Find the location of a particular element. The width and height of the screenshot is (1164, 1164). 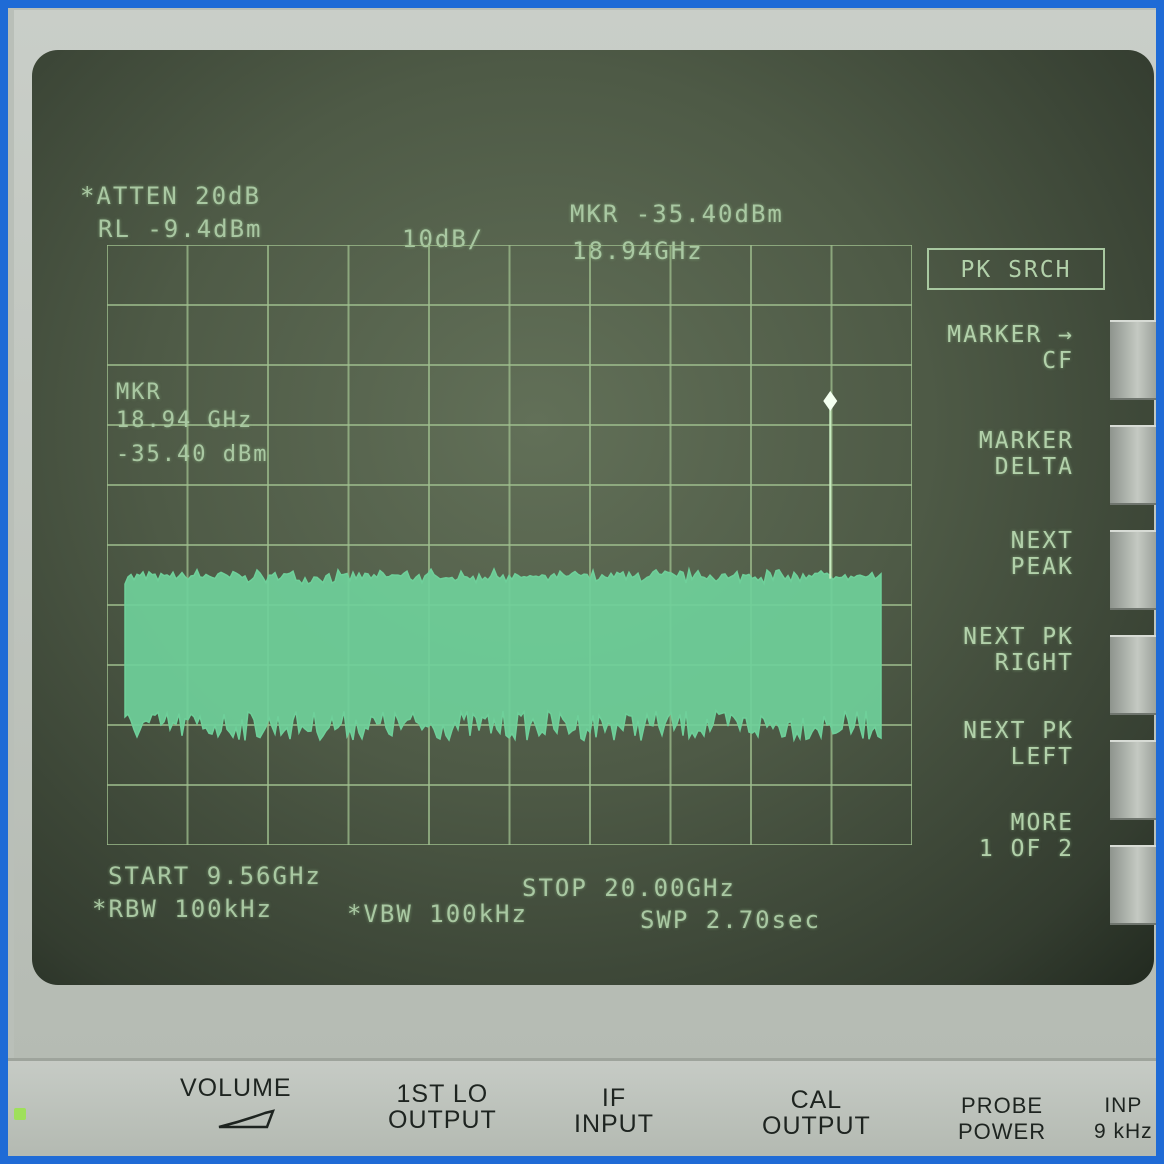

atten-readout: *ATTEN 20dB is located at coordinates (170, 196).